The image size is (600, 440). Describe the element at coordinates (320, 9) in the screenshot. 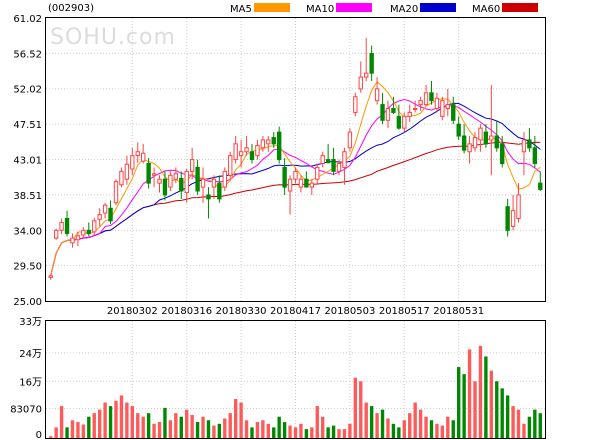

I see `legend-label-ma10: MA10` at that location.